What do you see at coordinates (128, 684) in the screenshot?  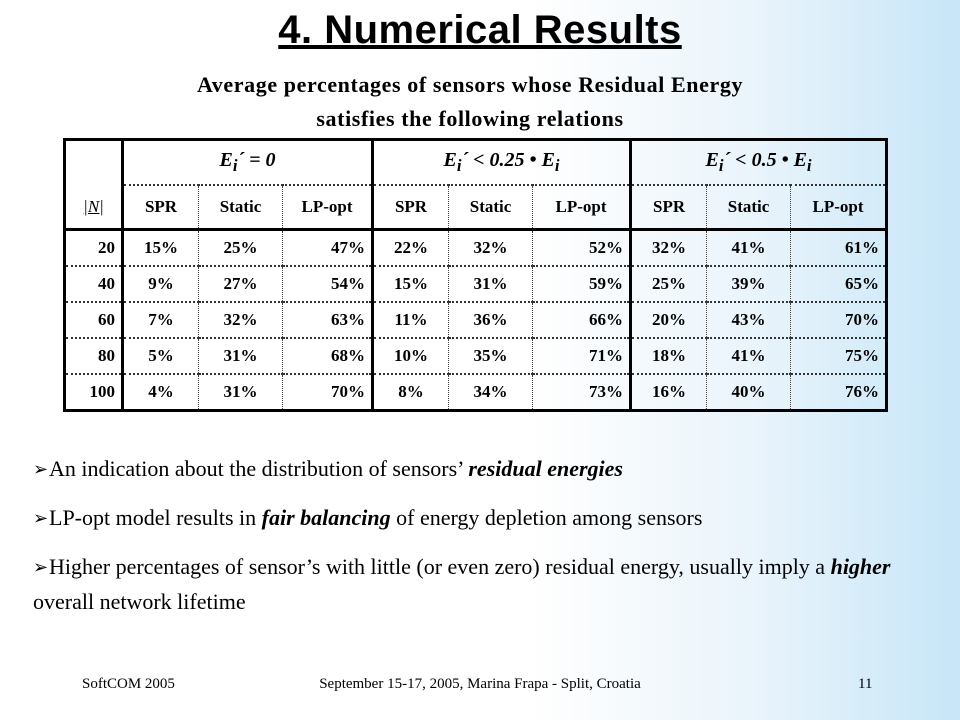 I see `footer-conference: SoftCOM 2005` at bounding box center [128, 684].